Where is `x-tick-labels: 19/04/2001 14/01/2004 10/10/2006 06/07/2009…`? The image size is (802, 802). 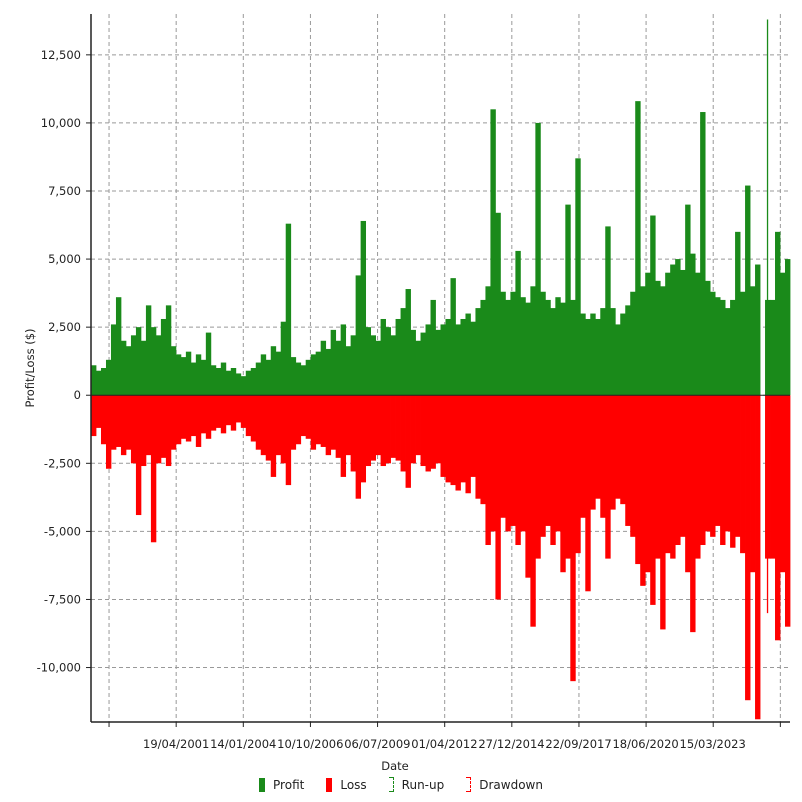
x-tick-labels: 19/04/2001 14/01/2004 10/10/2006 06/07/2009… is located at coordinates (444, 744).